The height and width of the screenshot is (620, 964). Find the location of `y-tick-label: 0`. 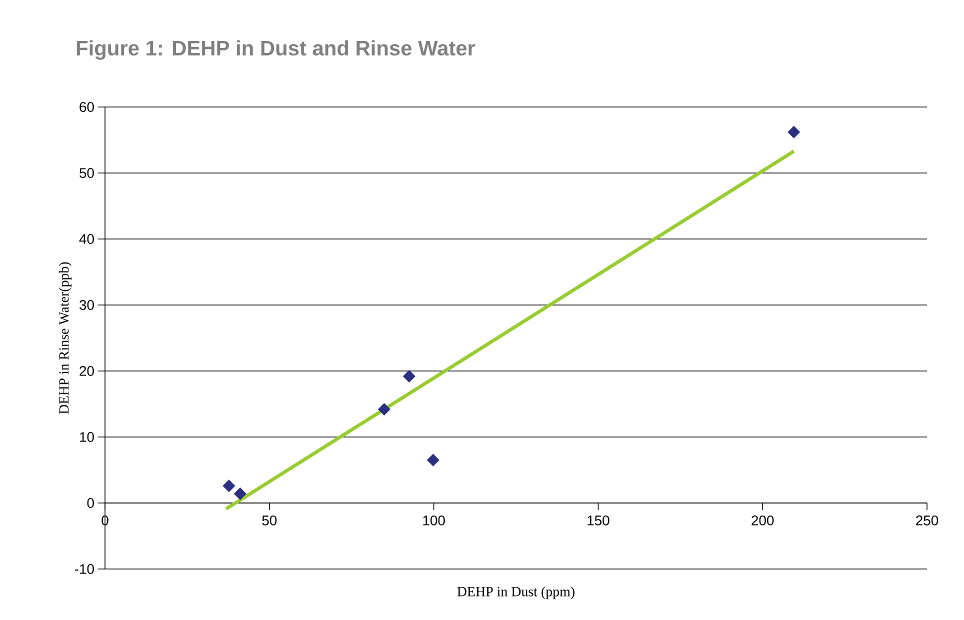

y-tick-label: 0 is located at coordinates (90, 503).